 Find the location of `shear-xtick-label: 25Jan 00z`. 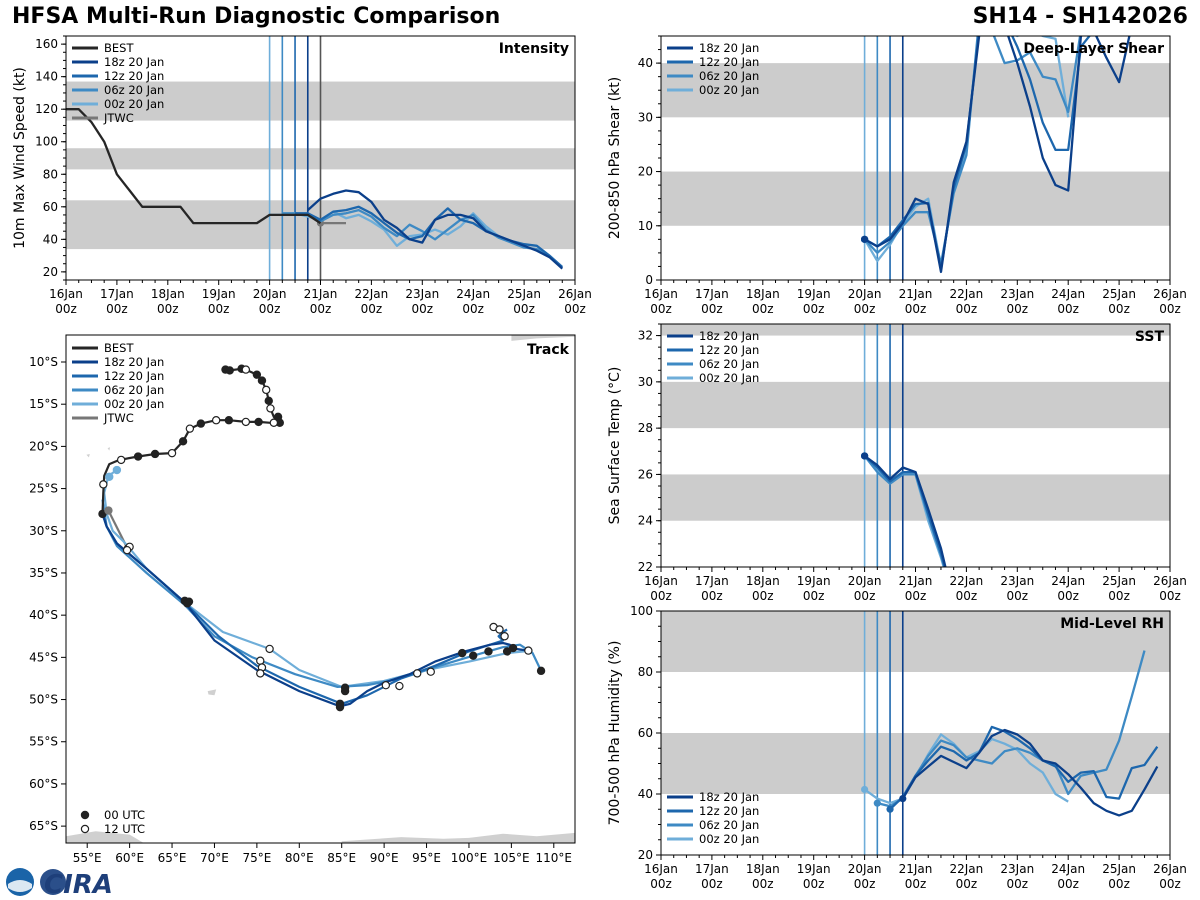

shear-xtick-label: 25Jan 00z is located at coordinates (1119, 301).